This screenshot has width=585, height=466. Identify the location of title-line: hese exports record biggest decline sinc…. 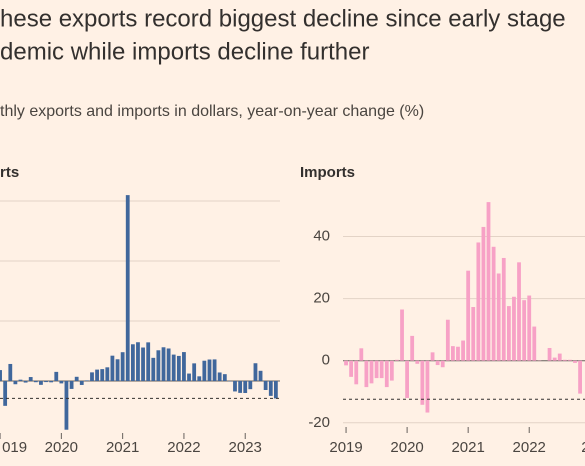
(283, 18).